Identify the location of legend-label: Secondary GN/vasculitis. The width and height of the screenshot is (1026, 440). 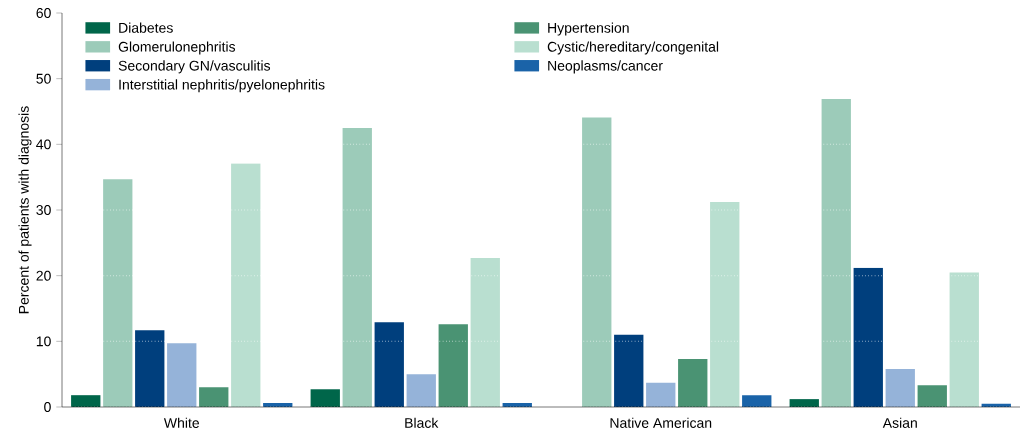
(194, 67).